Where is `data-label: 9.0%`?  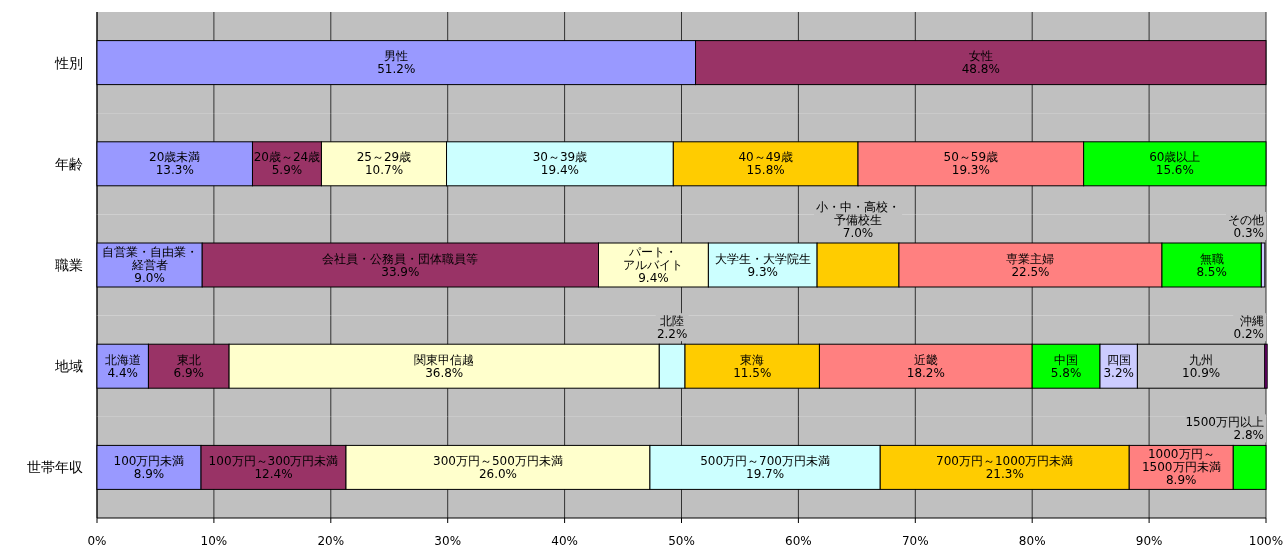
data-label: 9.0% is located at coordinates (149, 278).